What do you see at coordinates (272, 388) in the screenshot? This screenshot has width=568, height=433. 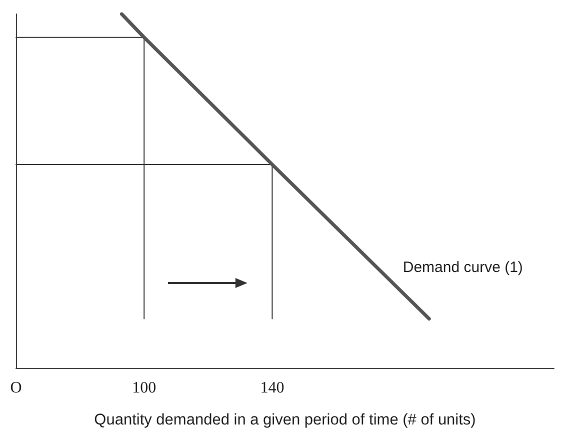 I see `x-tick-label: 140` at bounding box center [272, 388].